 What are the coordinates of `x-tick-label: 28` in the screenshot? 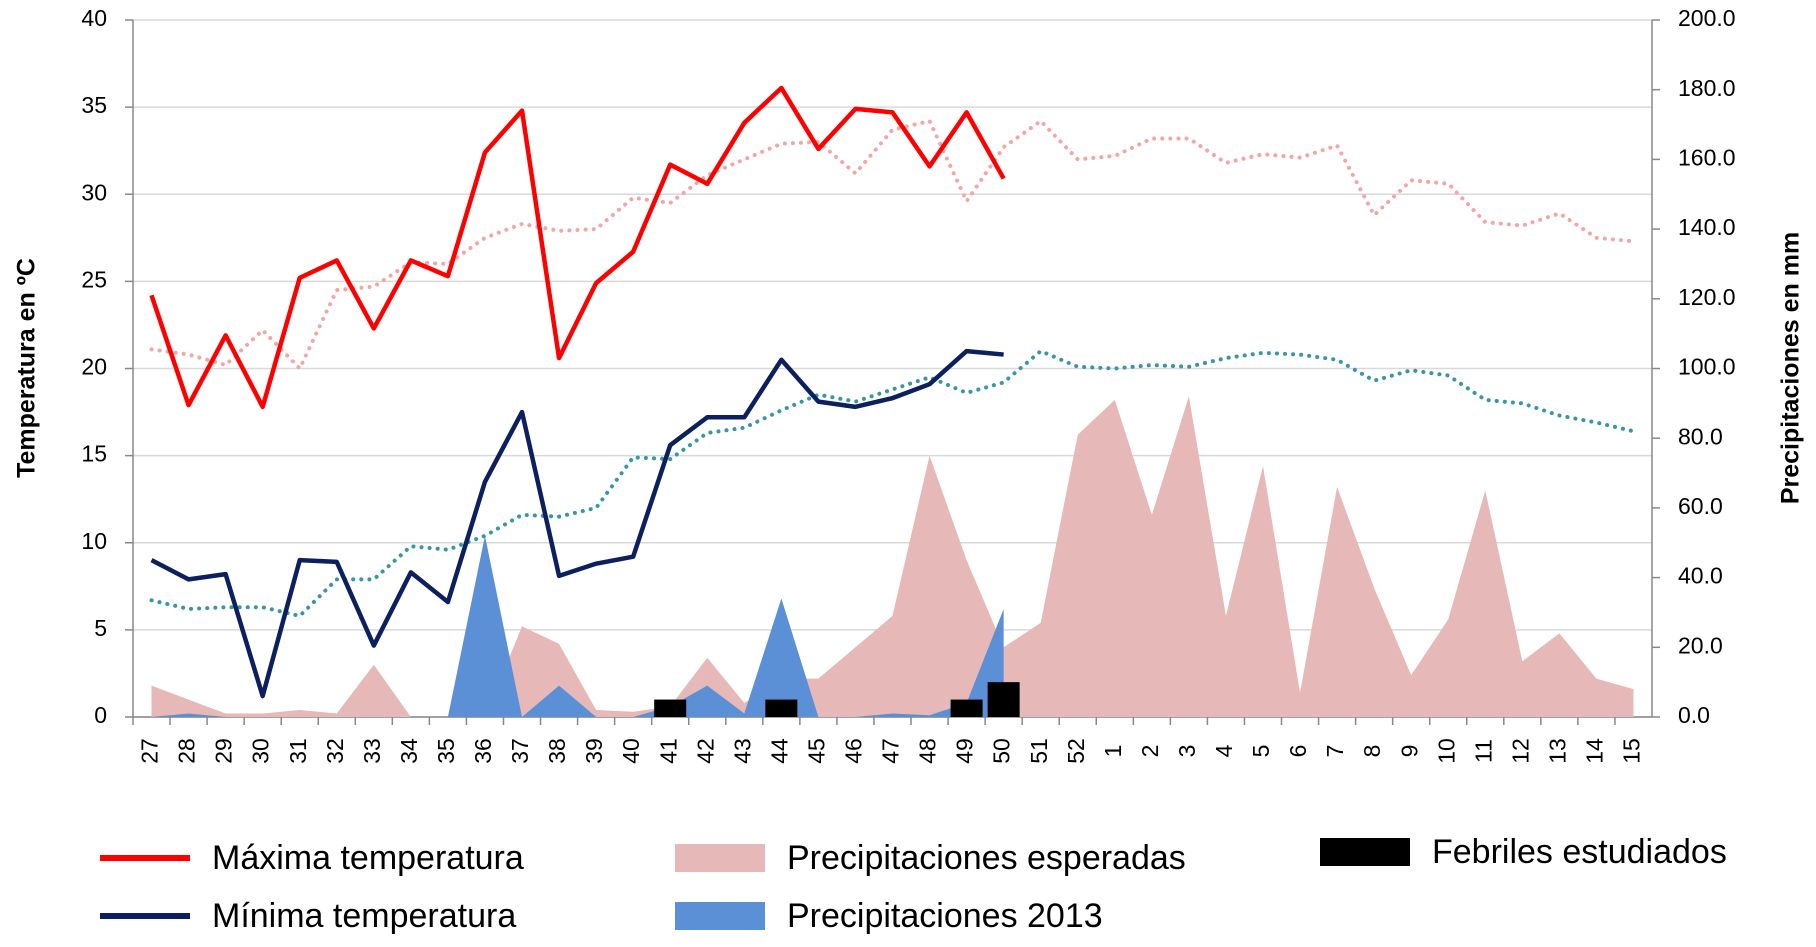 It's located at (187, 751).